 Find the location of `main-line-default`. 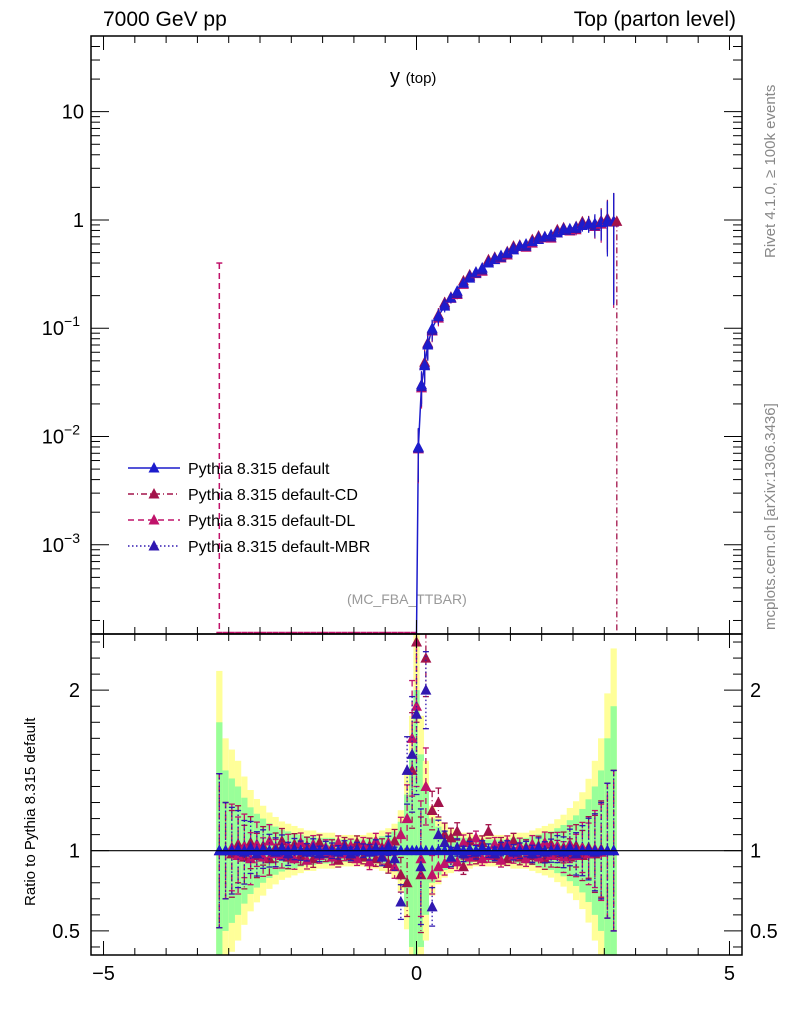

main-line-default is located at coordinates (514, 427).